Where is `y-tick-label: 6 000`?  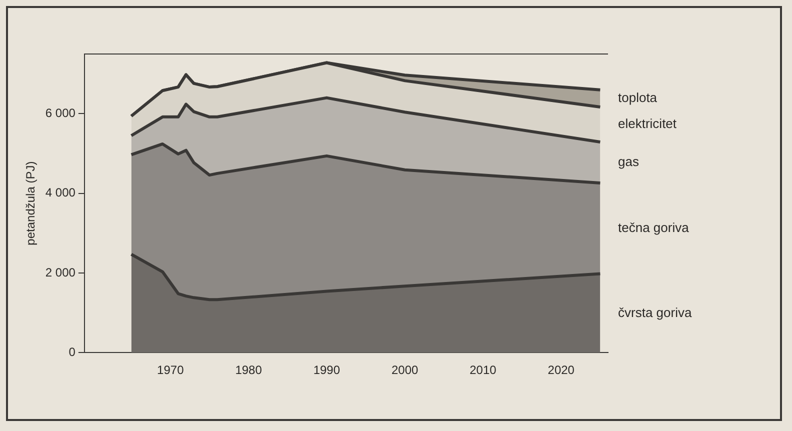
y-tick-label: 6 000 is located at coordinates (60, 113).